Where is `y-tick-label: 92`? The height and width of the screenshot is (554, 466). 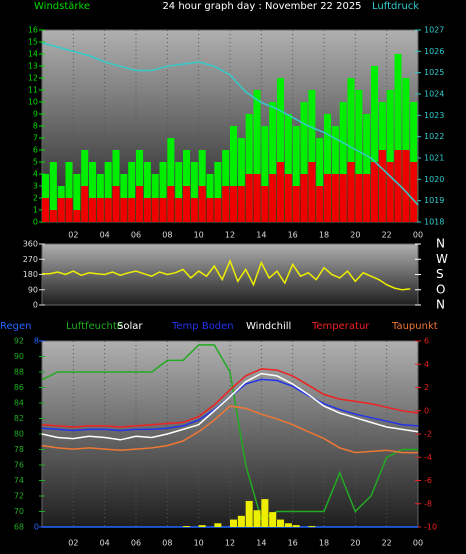
y-tick-label: 92 is located at coordinates (19, 341).